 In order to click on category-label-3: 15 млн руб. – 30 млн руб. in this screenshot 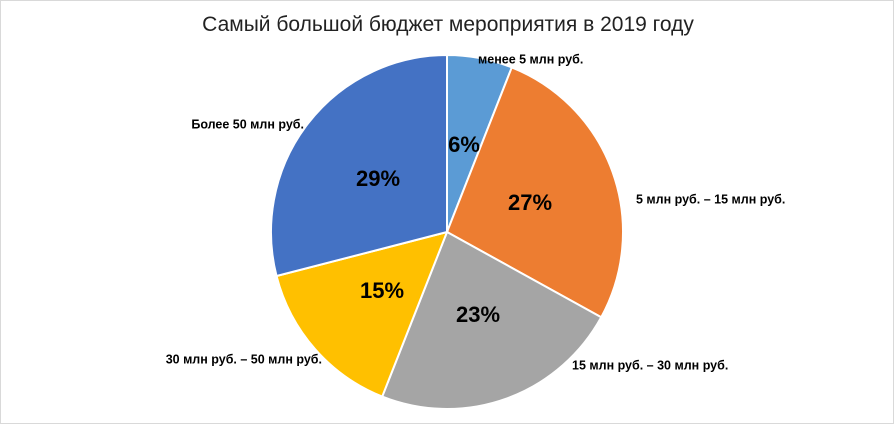, I will do `click(650, 365)`.